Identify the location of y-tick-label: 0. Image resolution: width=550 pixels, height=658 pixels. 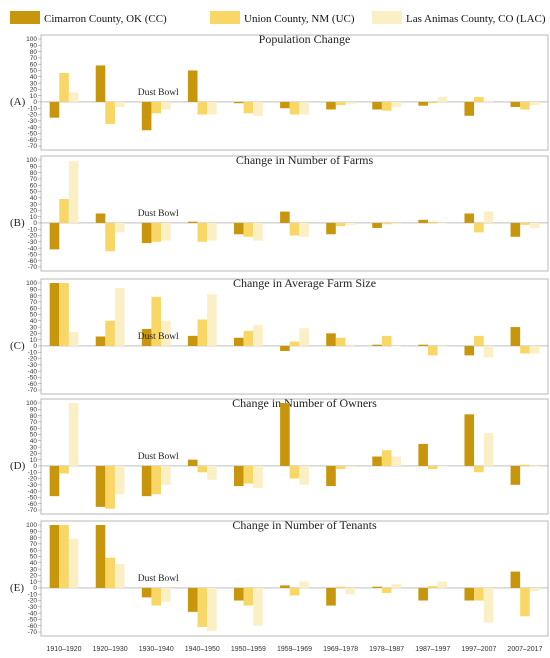
(35, 223).